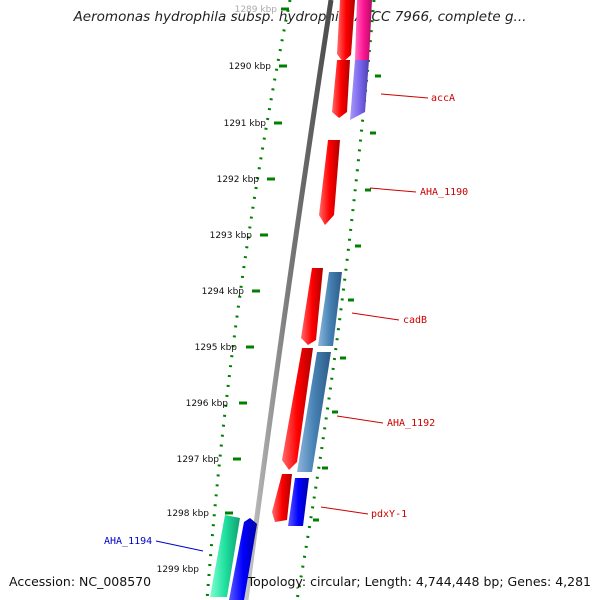 This screenshot has height=600, width=600. Describe the element at coordinates (346, 31) in the screenshot. I see `gene-arrow-red` at that location.